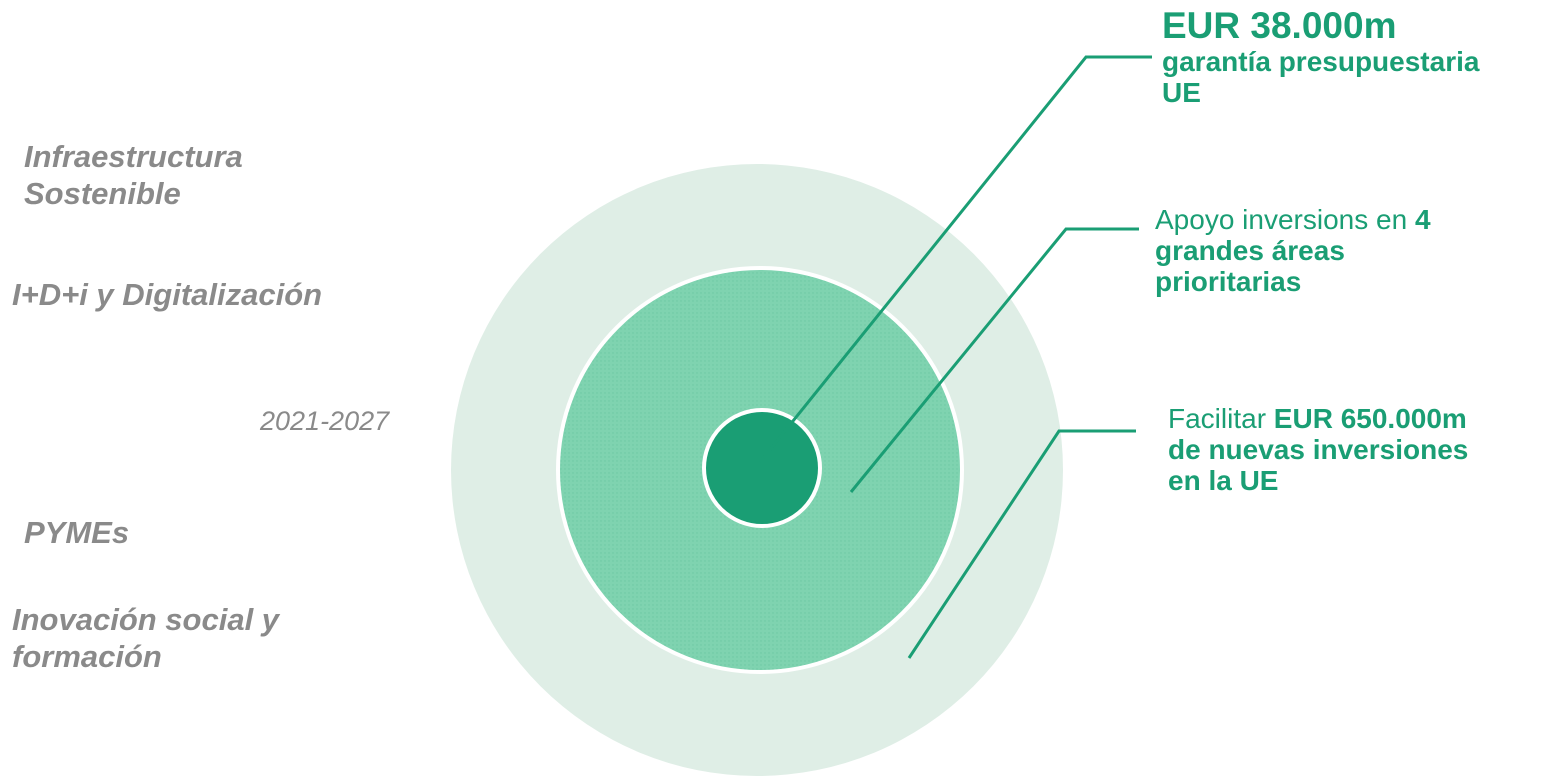 This screenshot has height=776, width=1564. I want to click on area-label-line: Inovación social y, so click(146, 619).